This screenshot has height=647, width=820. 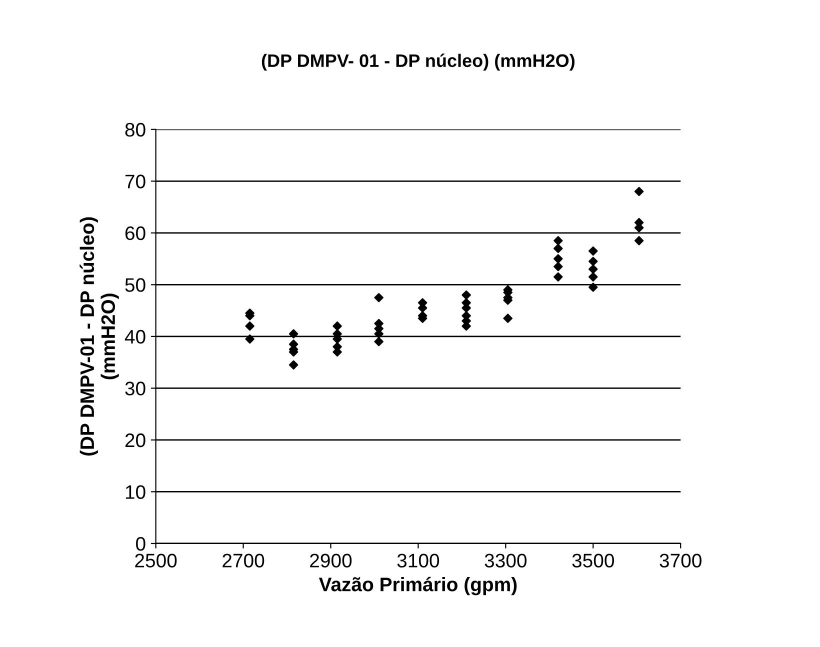 I want to click on y-tick-label: 10, so click(x=136, y=492).